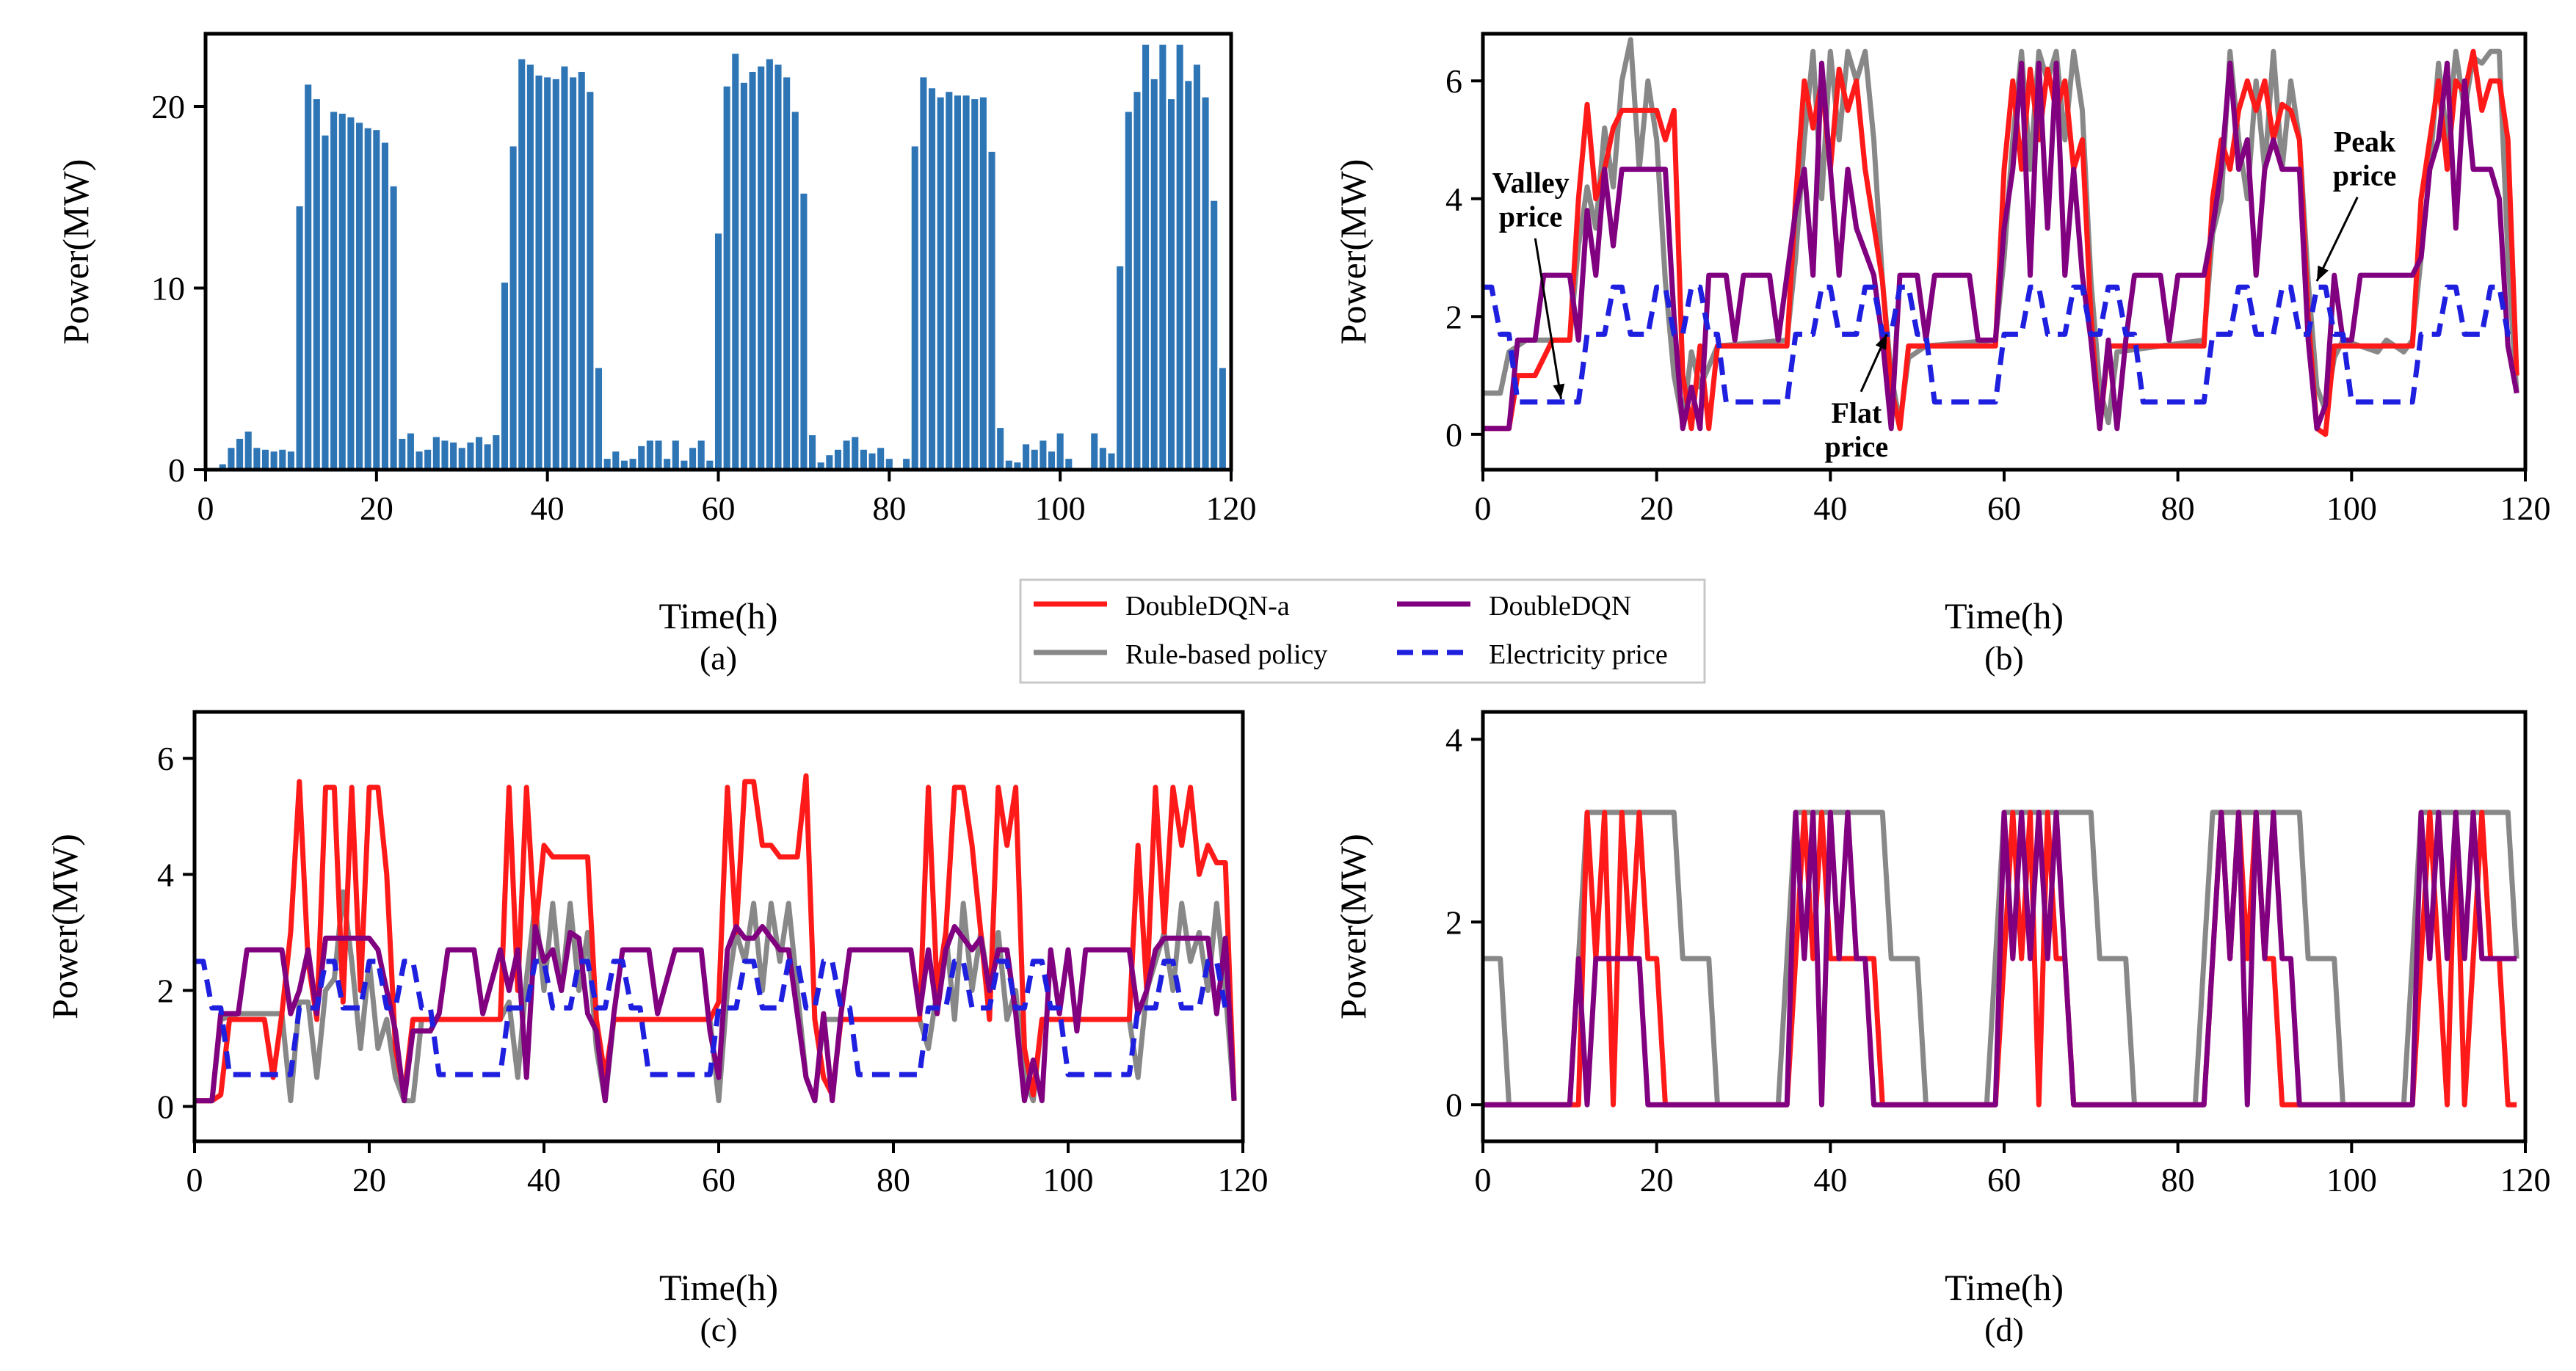 The width and height of the screenshot is (2576, 1371). Describe the element at coordinates (2352, 1180) in the screenshot. I see `x-tick-label-d-100: 100` at that location.